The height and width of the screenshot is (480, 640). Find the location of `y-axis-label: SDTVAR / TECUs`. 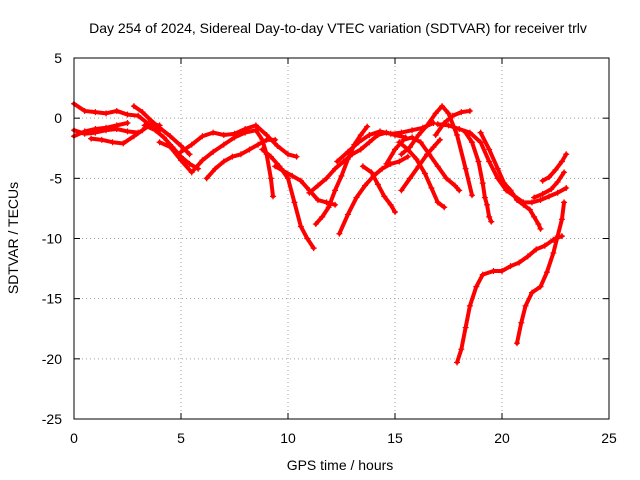

y-axis-label: SDTVAR / TECUs is located at coordinates (13, 238).